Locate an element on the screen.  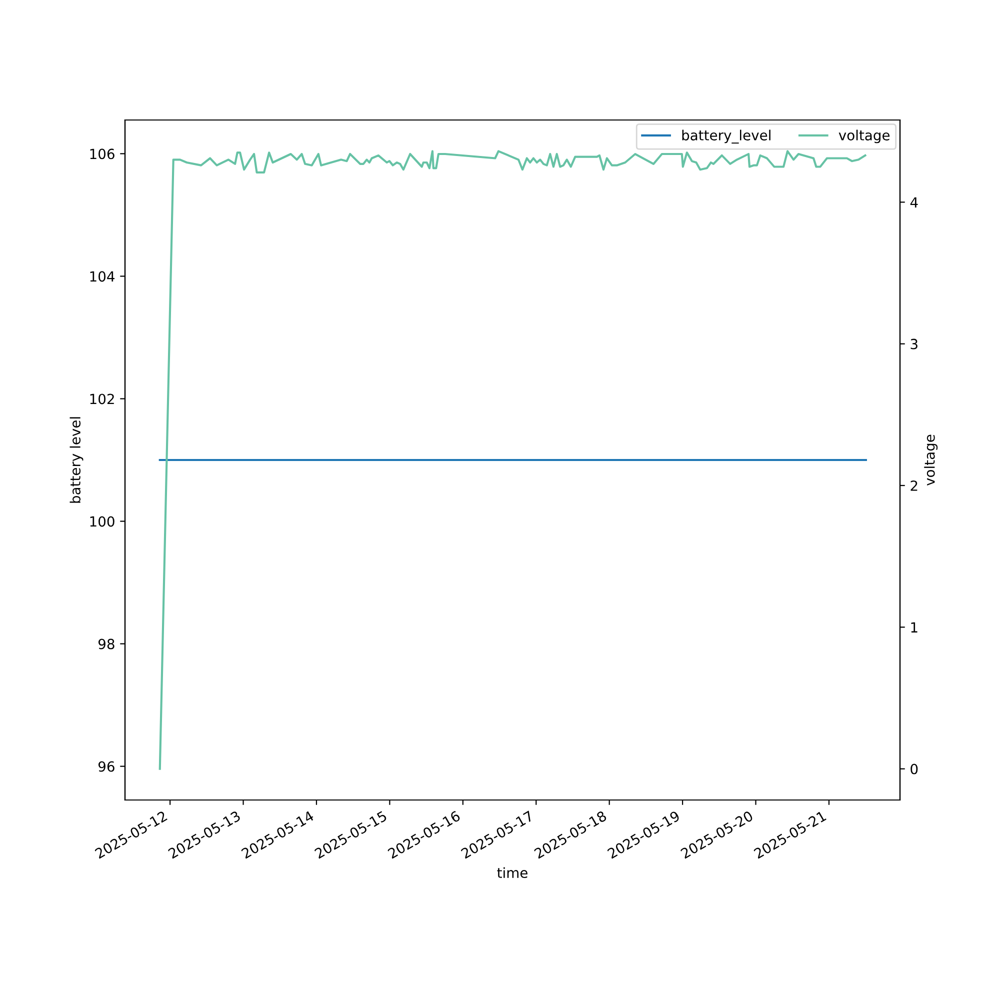
y-tick-label: 102 is located at coordinates (102, 399).